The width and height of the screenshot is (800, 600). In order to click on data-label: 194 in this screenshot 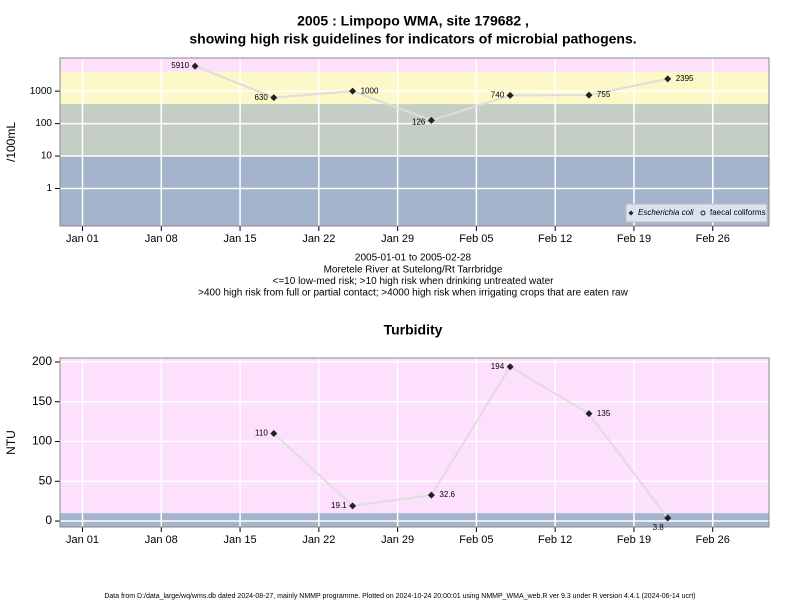, I will do `click(498, 366)`.